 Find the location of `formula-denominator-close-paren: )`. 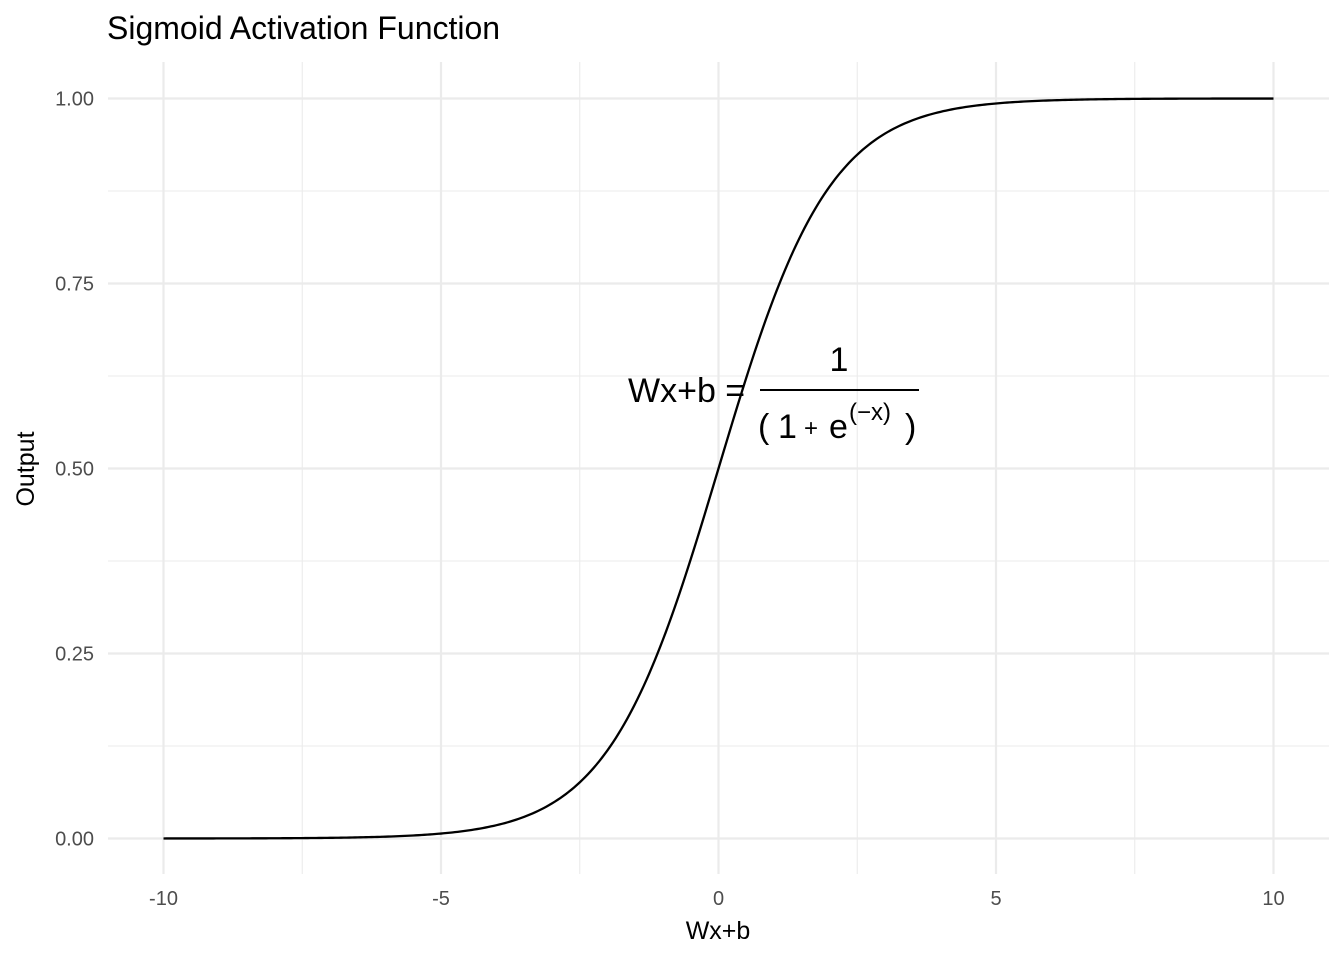

formula-denominator-close-paren: ) is located at coordinates (910, 427).